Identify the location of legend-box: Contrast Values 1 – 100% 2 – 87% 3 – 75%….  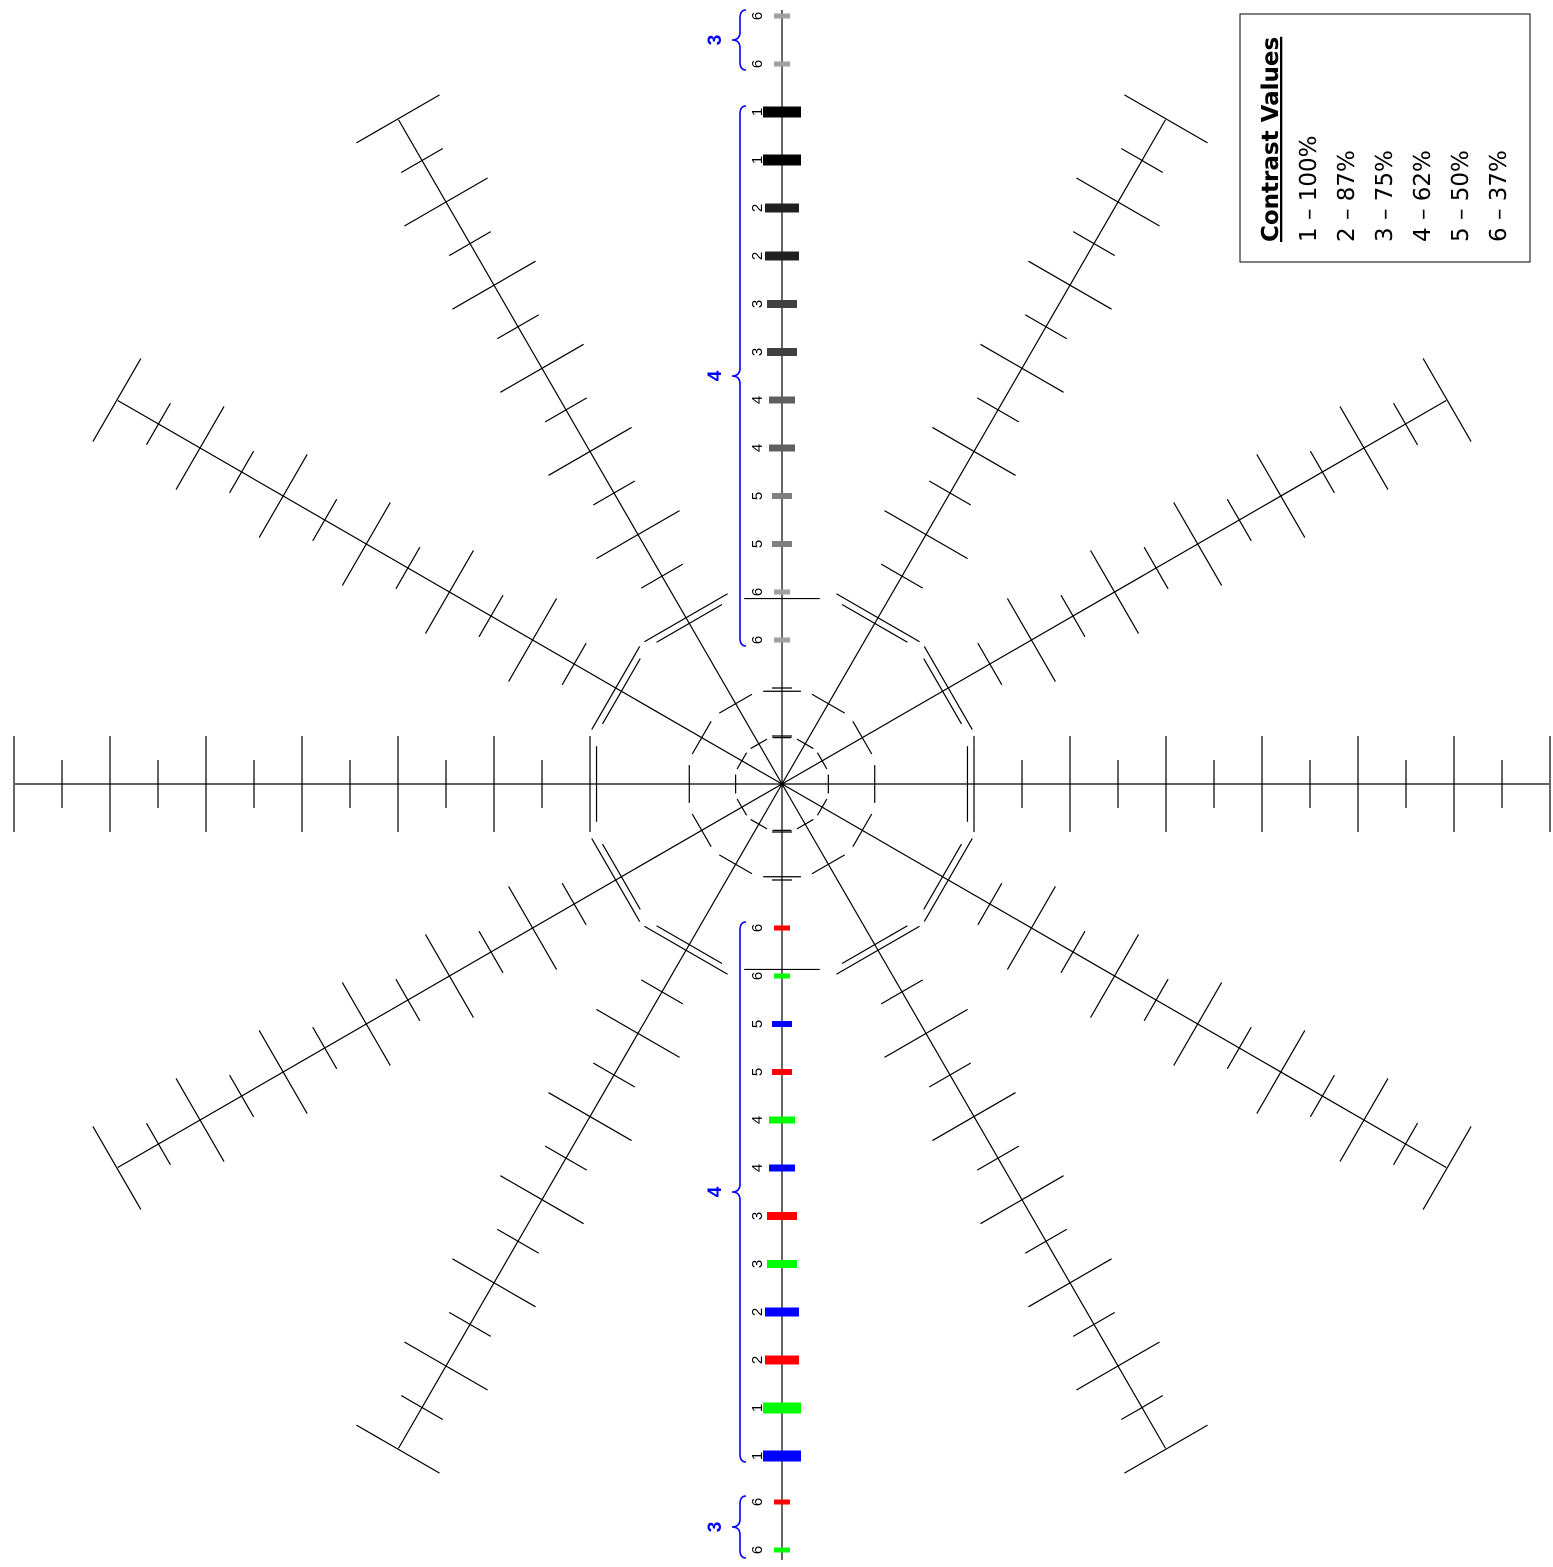
(1385, 138).